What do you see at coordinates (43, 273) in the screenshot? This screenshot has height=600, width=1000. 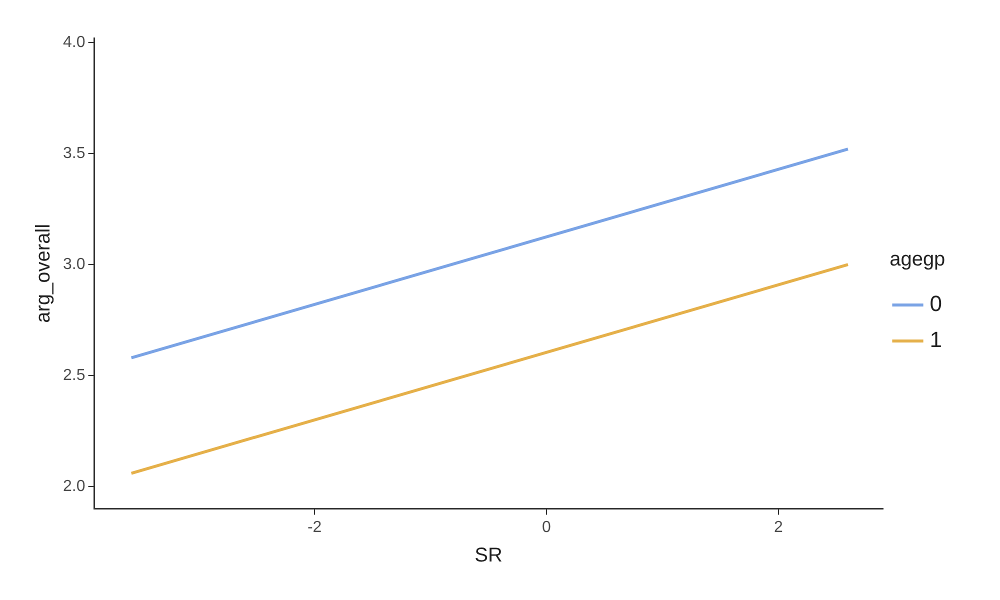 I see `y-axis-title: arg_overall` at bounding box center [43, 273].